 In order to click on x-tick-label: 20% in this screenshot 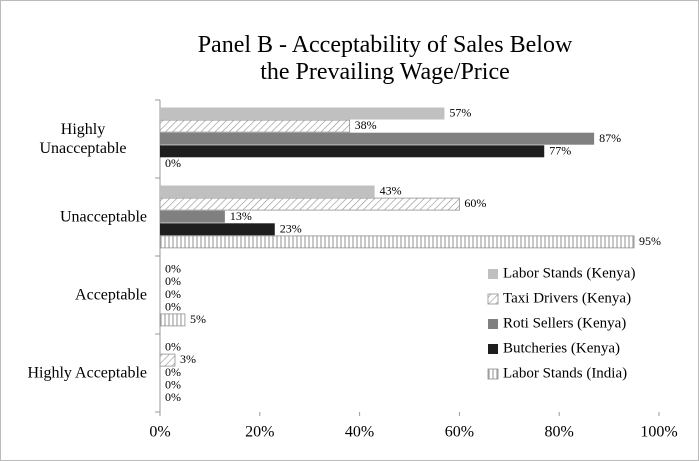, I will do `click(259, 432)`.